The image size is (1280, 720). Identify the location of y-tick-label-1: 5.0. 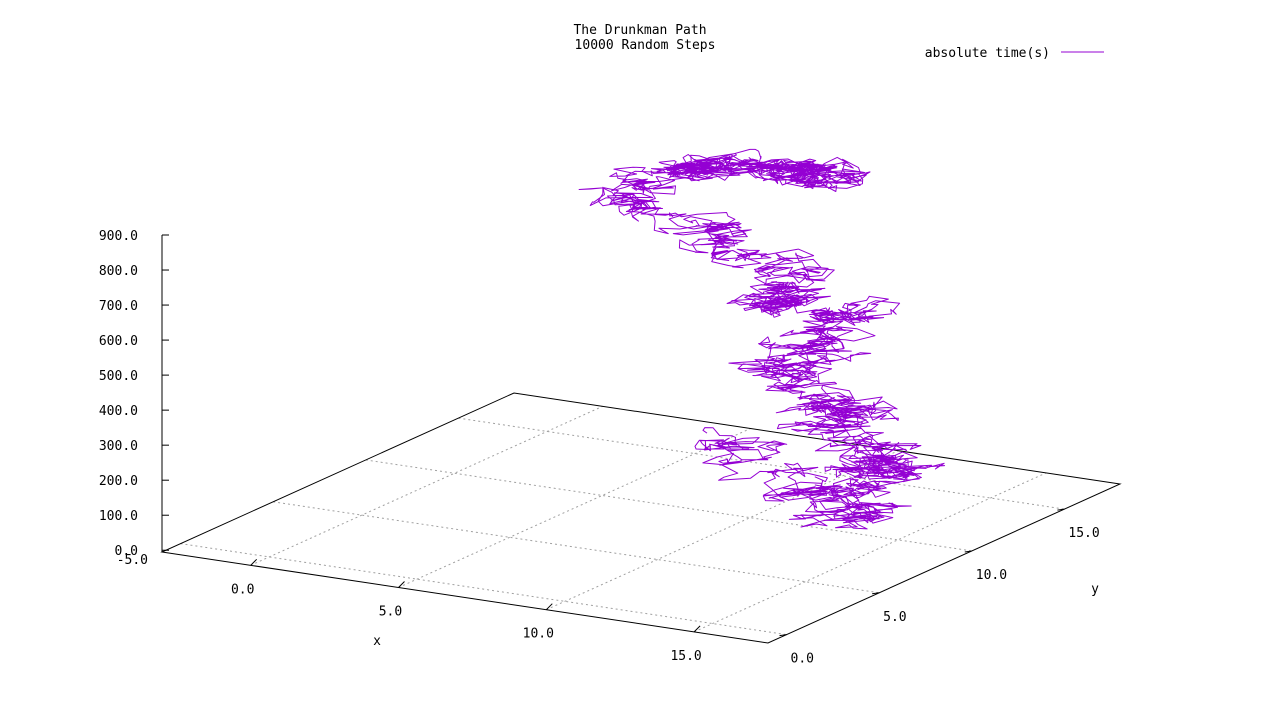
(894, 617).